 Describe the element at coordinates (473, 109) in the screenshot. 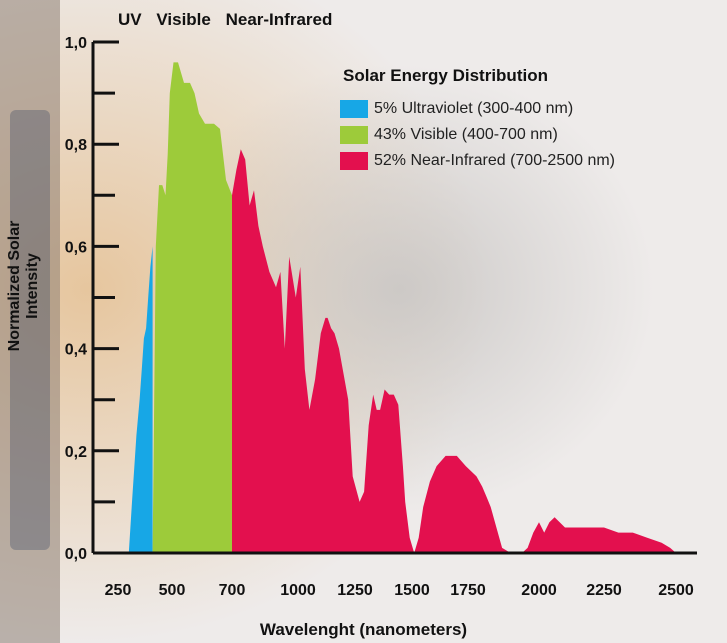

I see `legend-label-ultraviolet: 5% Ultraviolet (300-400 nm)` at that location.